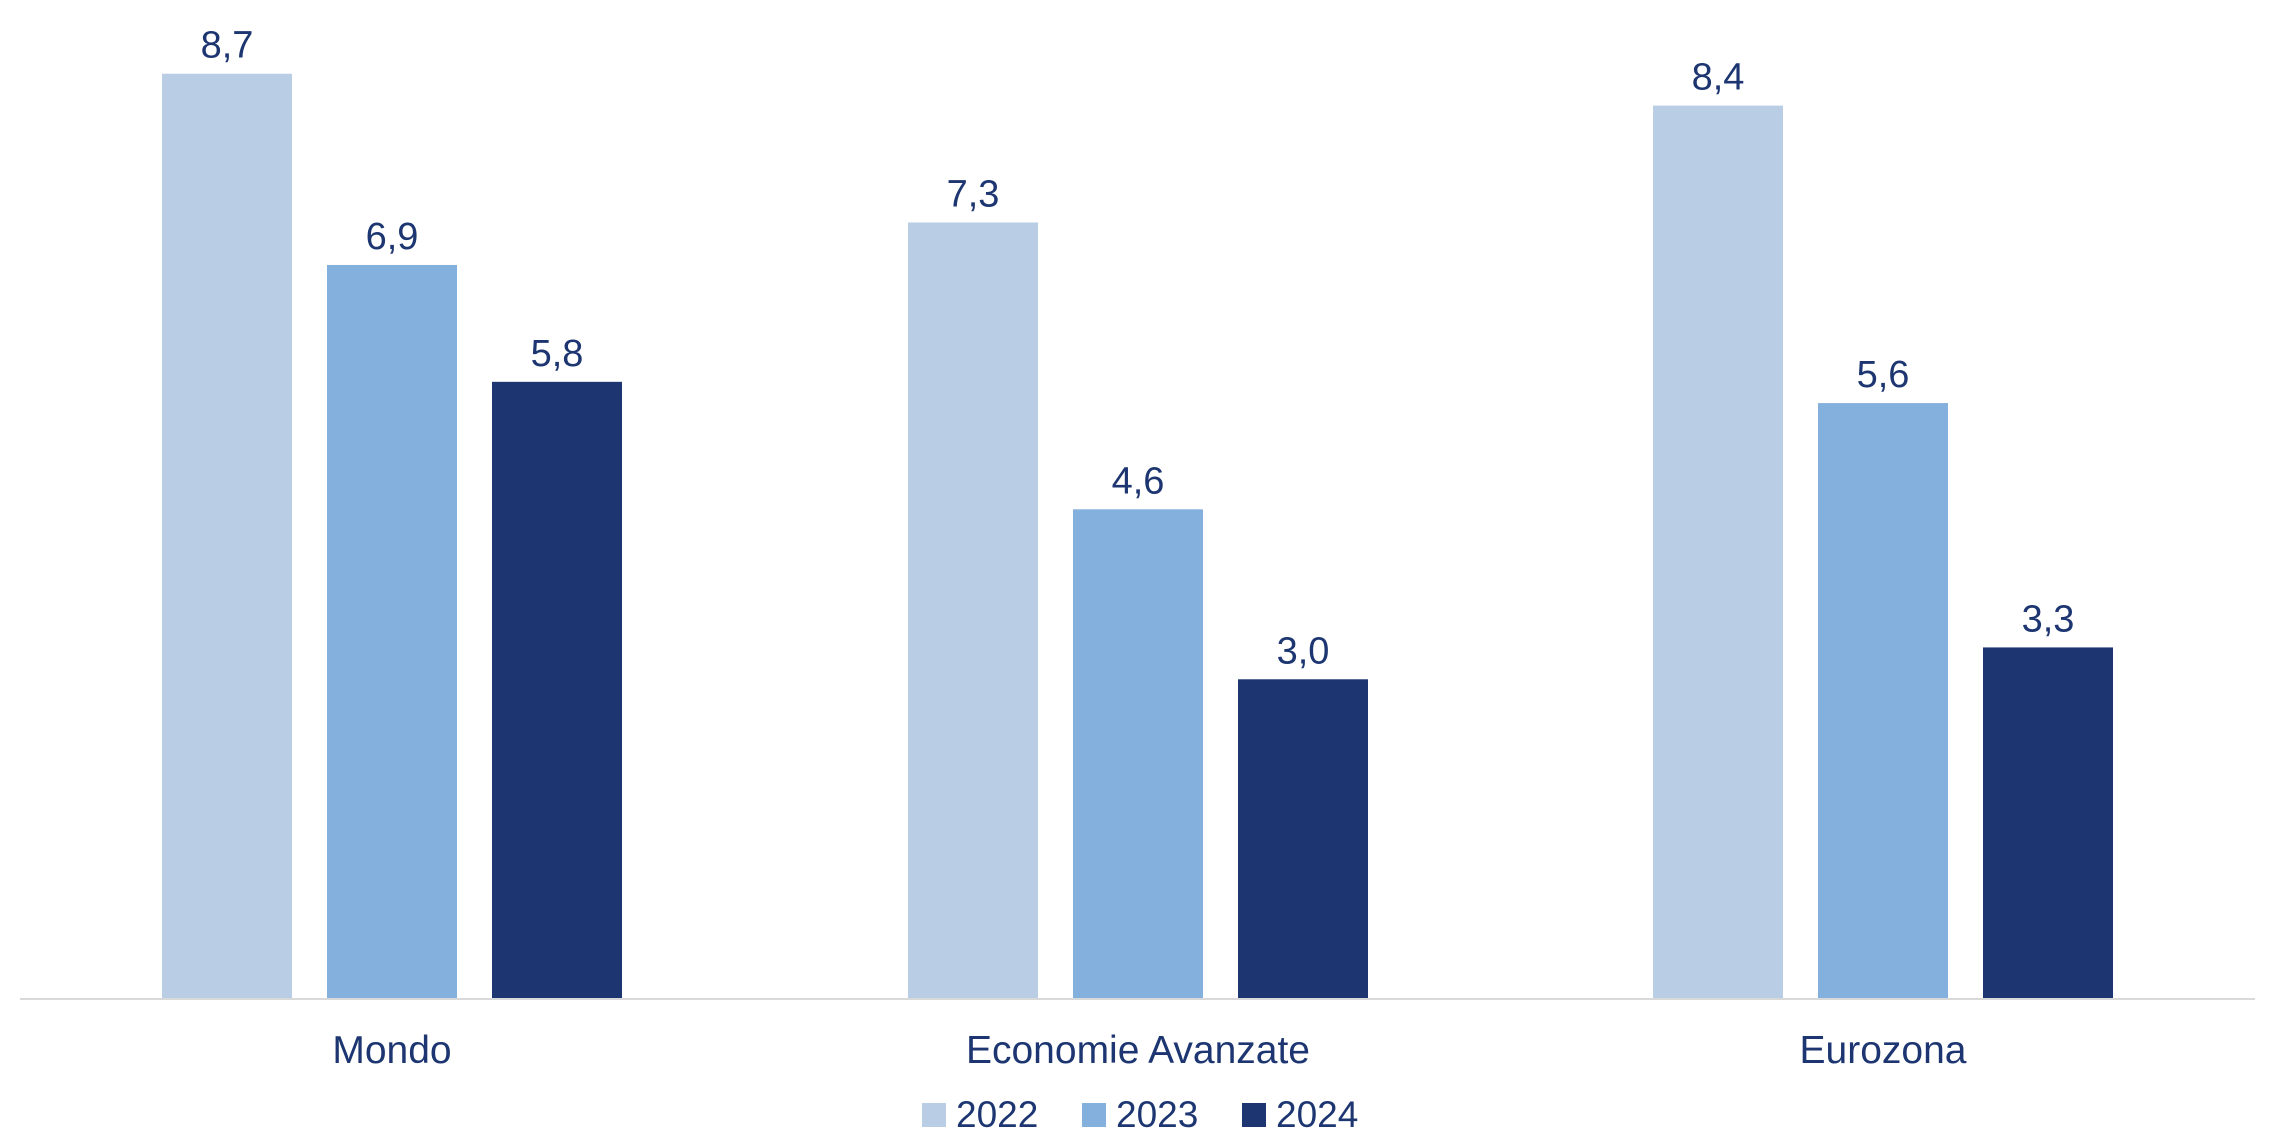 This screenshot has height=1141, width=2271. I want to click on data-label-2023-0: 6,9, so click(392, 237).